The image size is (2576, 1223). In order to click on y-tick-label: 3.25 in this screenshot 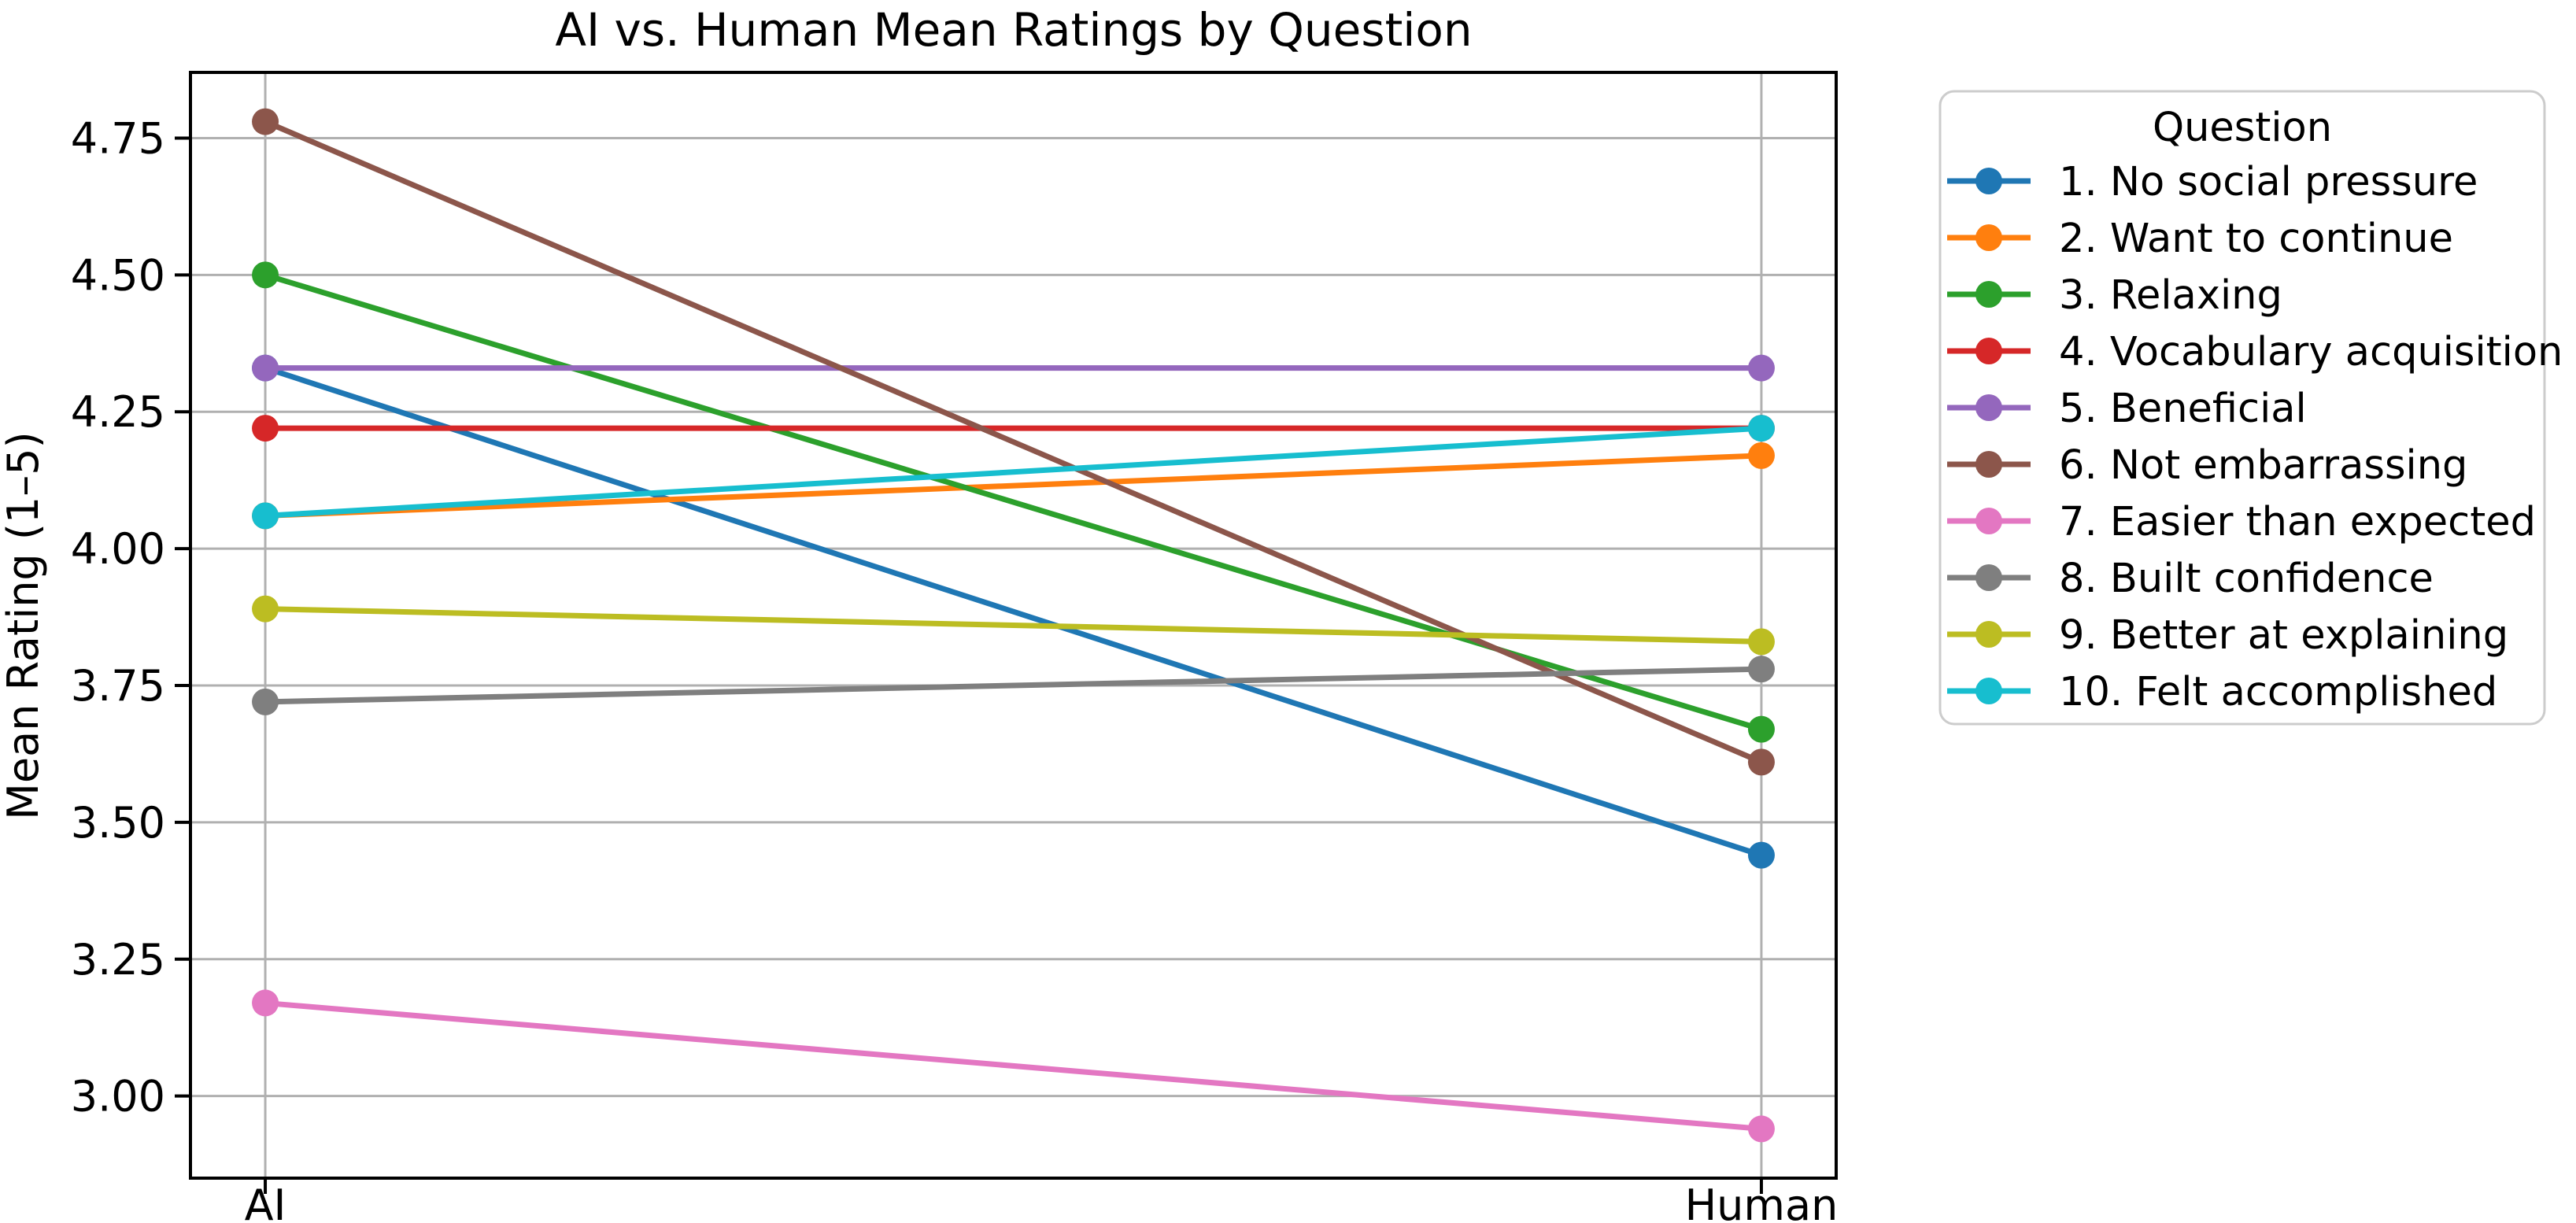, I will do `click(118, 960)`.